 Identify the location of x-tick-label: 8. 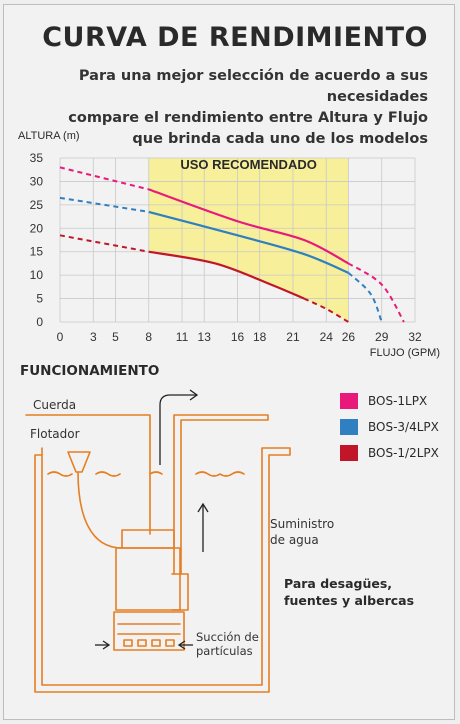
(148, 337).